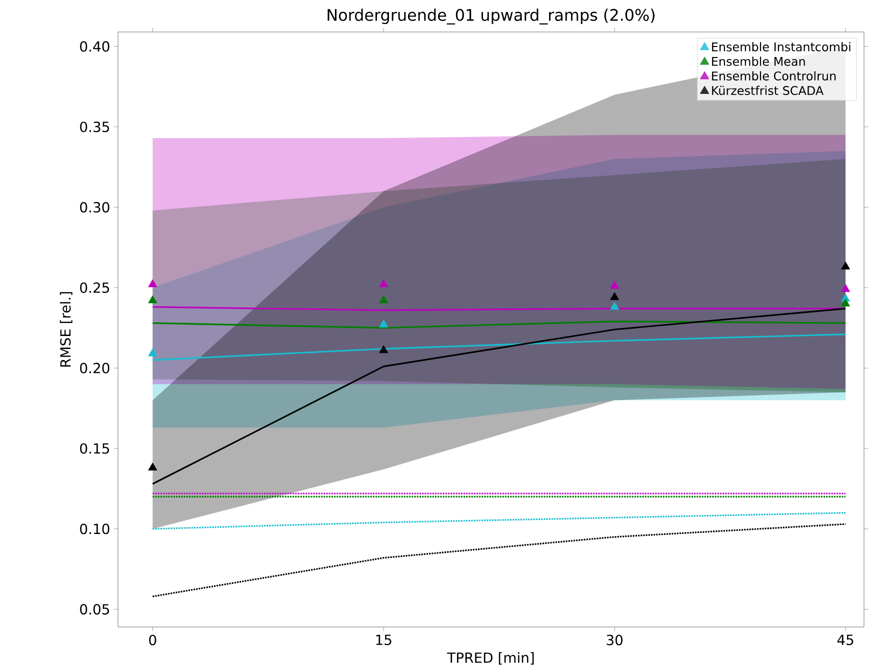 This screenshot has height=671, width=871. What do you see at coordinates (781, 47) in the screenshot?
I see `legend-label: Ensemble Instantcombi` at bounding box center [781, 47].